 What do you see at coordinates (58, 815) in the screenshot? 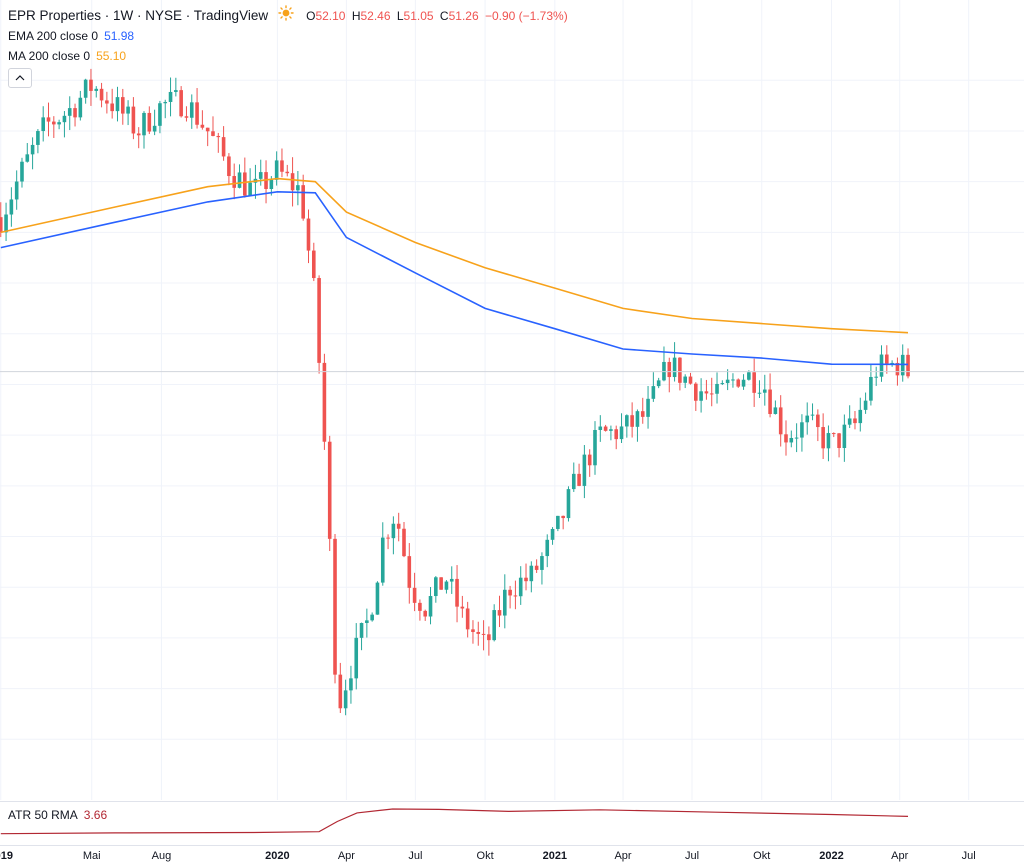
I see `atr-legend: ATR 50 RMA 3.66` at bounding box center [58, 815].